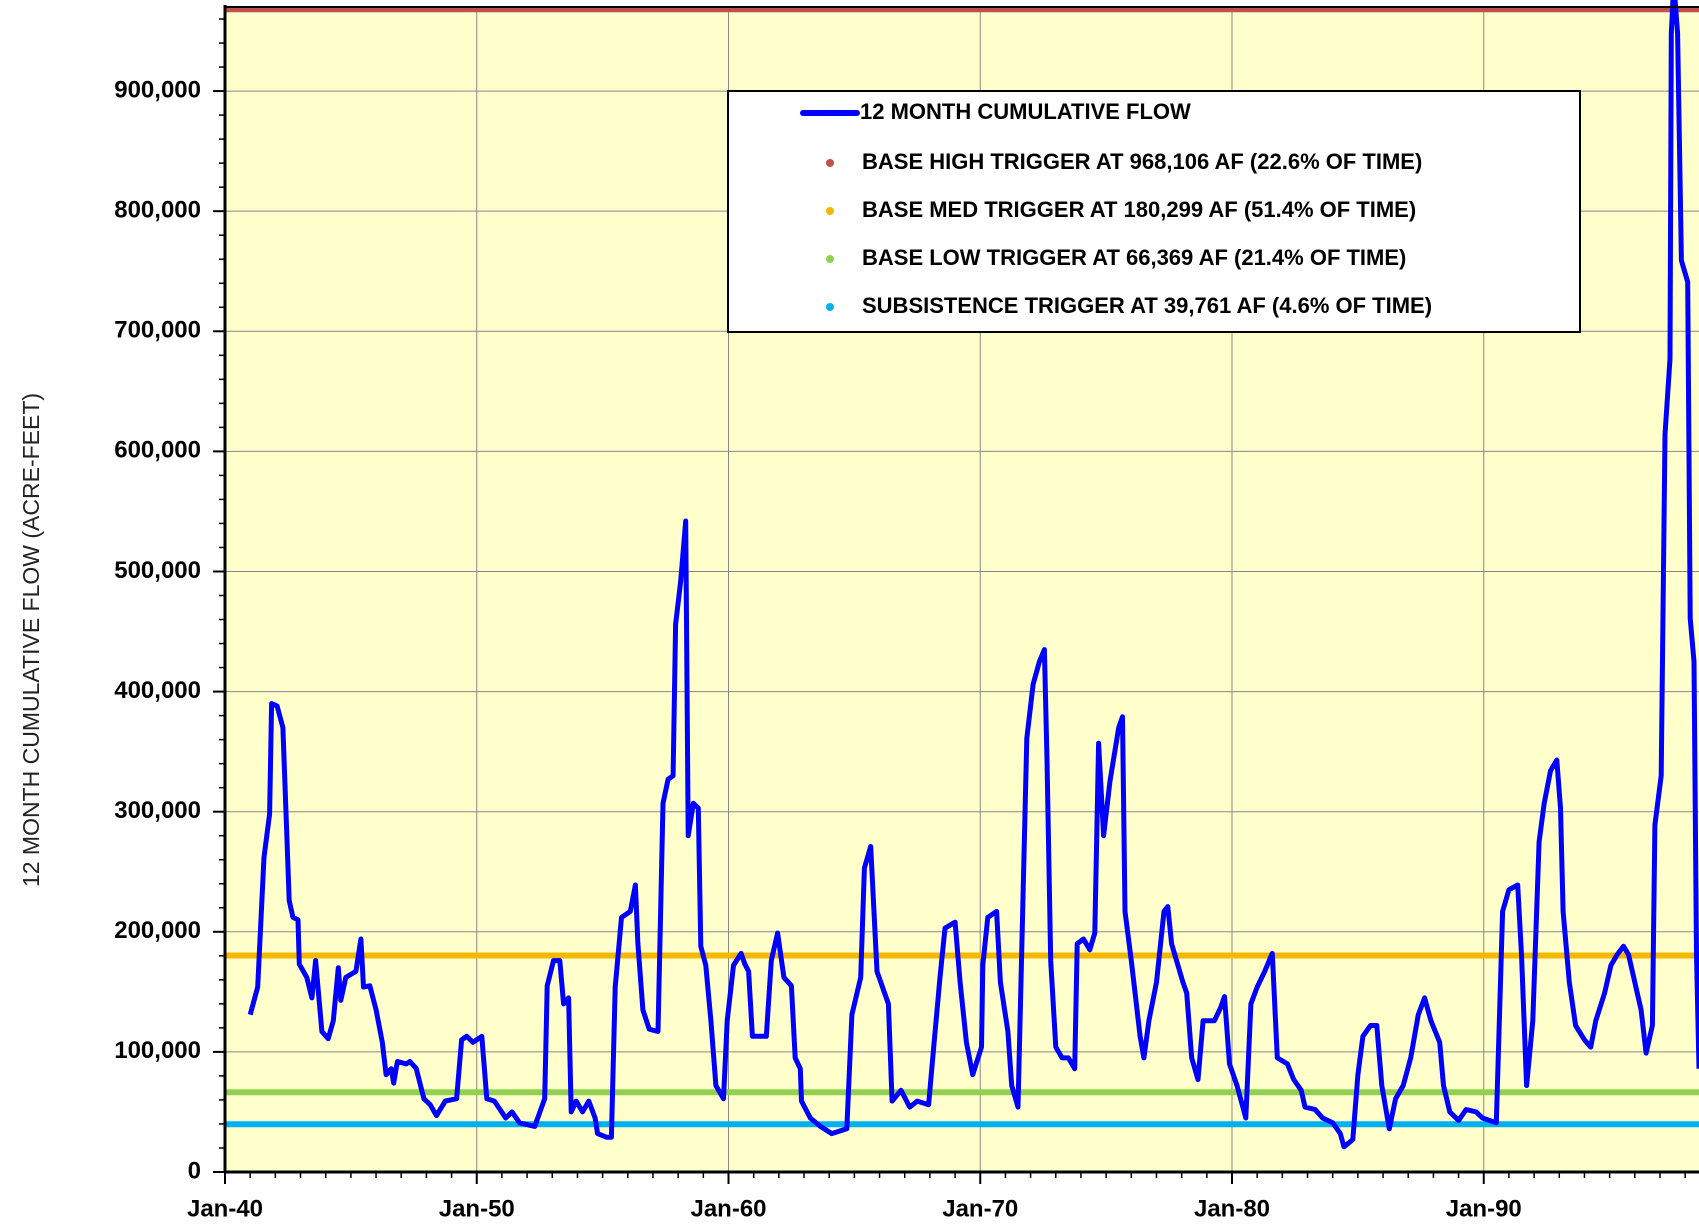  What do you see at coordinates (157, 810) in the screenshot?
I see `y-tick-label: 300,000` at bounding box center [157, 810].